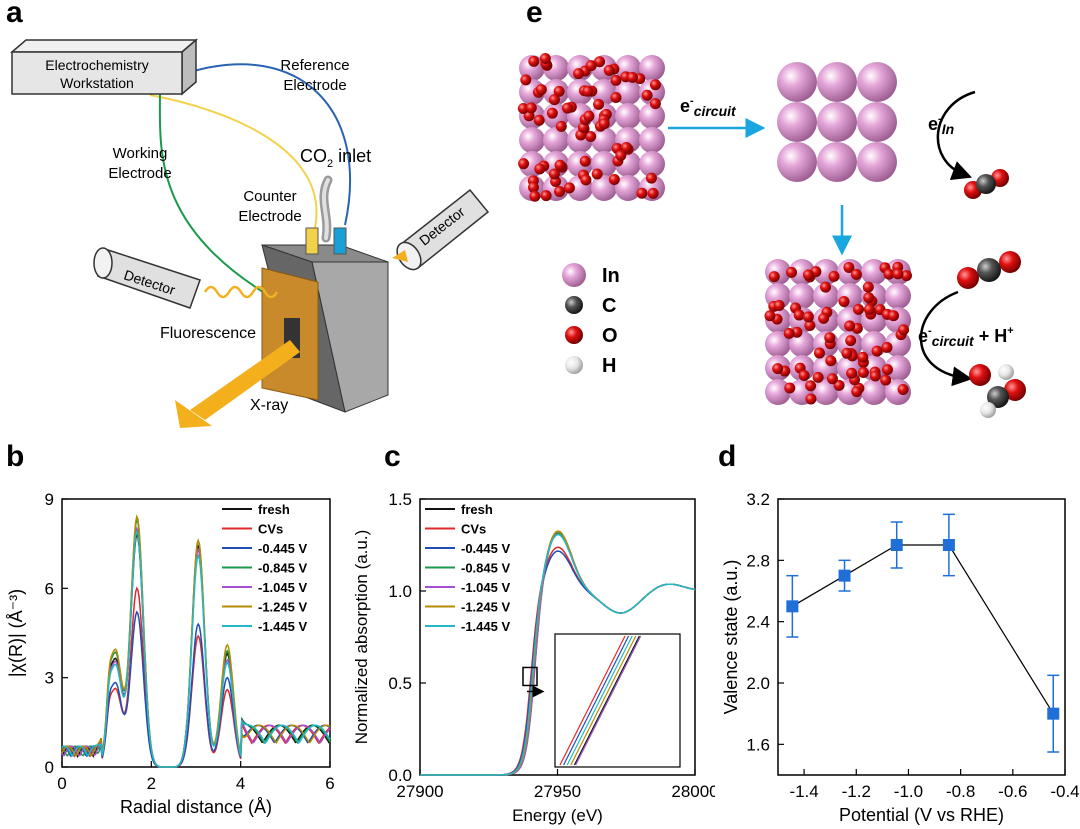 The width and height of the screenshot is (1080, 829). I want to click on x-tick-label: 2, so click(151, 783).